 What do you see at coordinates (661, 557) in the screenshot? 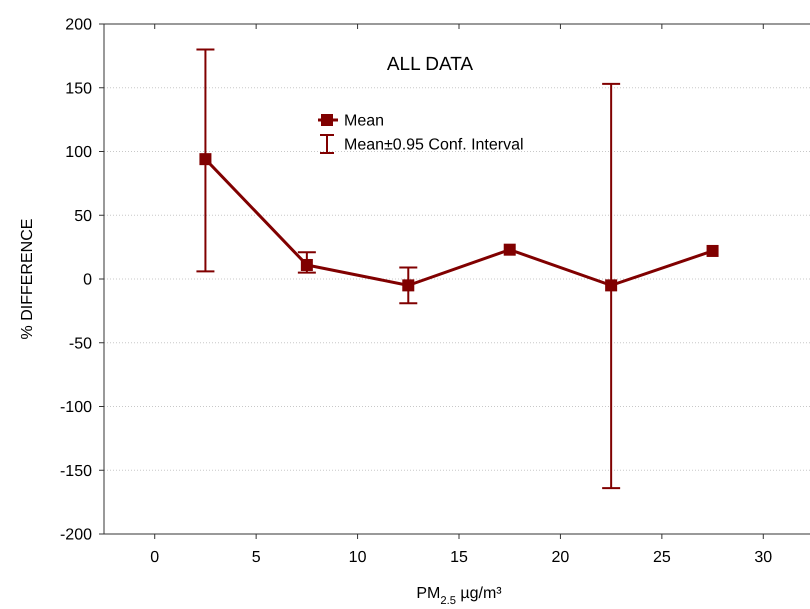
I see `x-tick-label: 25` at bounding box center [661, 557].